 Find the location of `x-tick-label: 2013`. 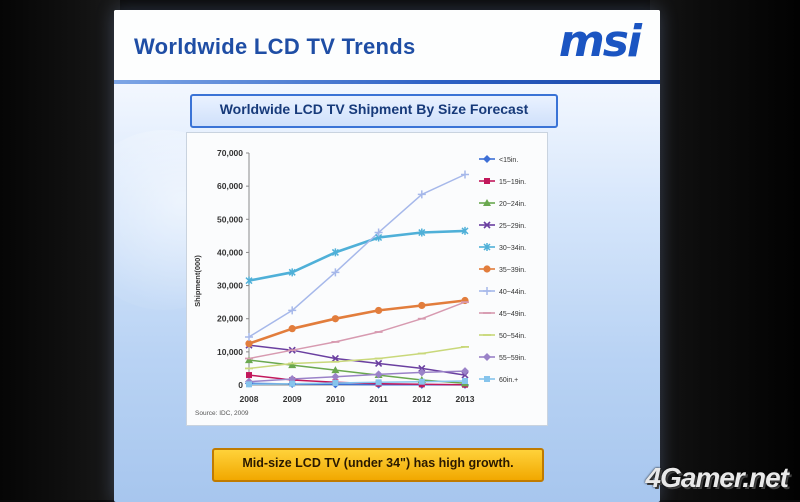

x-tick-label: 2013 is located at coordinates (465, 399).